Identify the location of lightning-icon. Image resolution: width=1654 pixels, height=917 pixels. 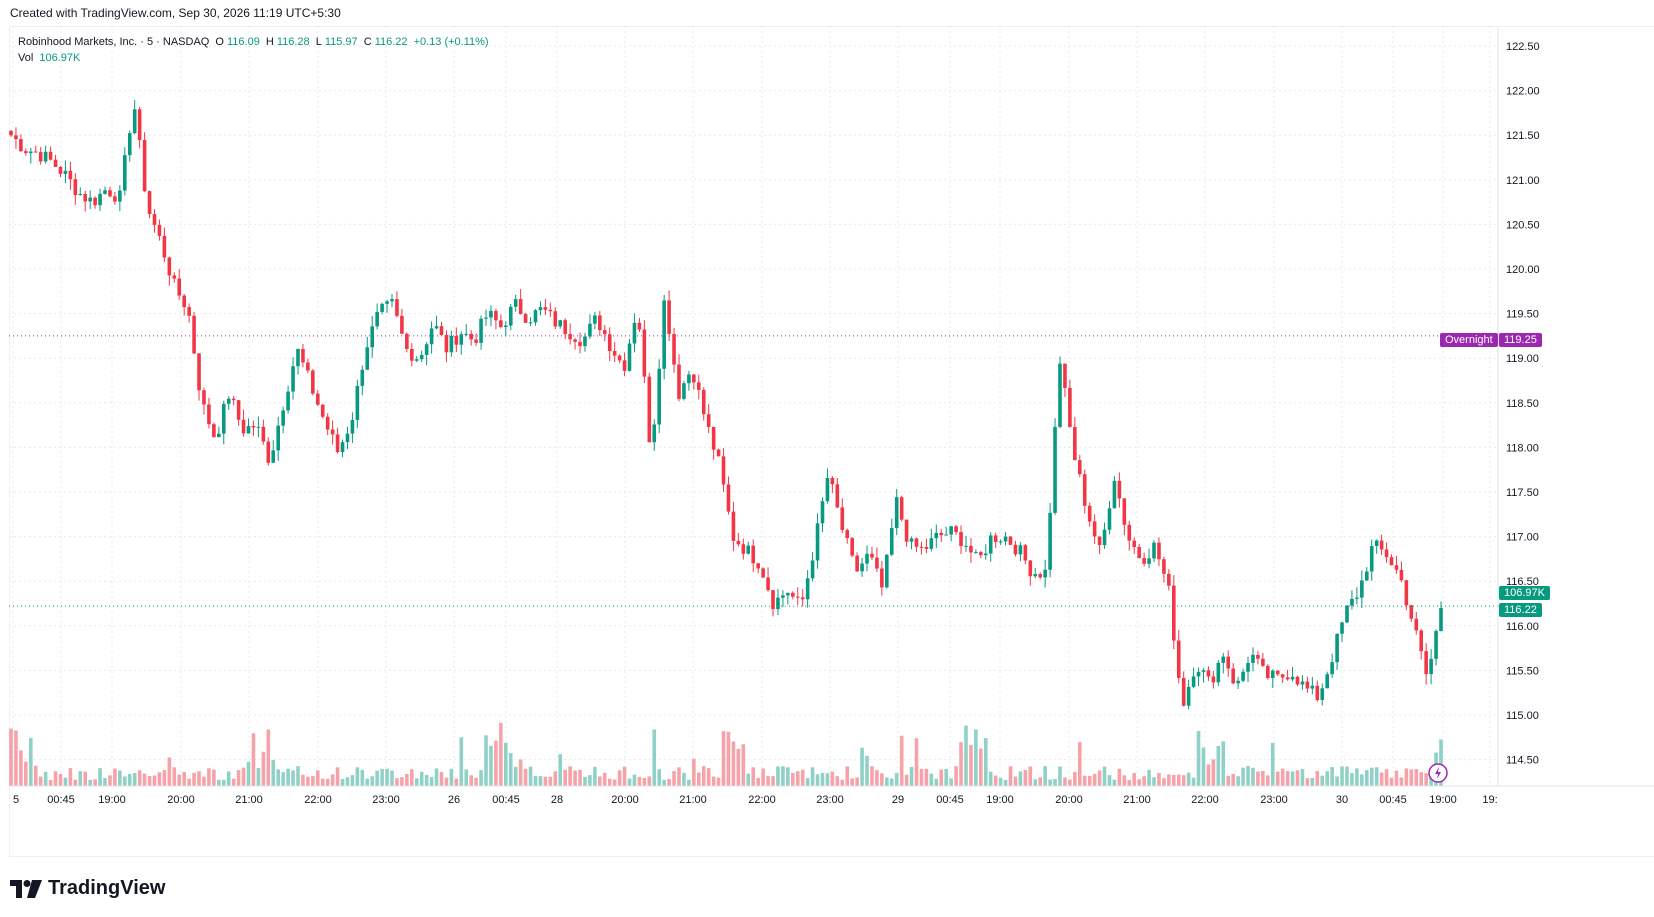
(1438, 773).